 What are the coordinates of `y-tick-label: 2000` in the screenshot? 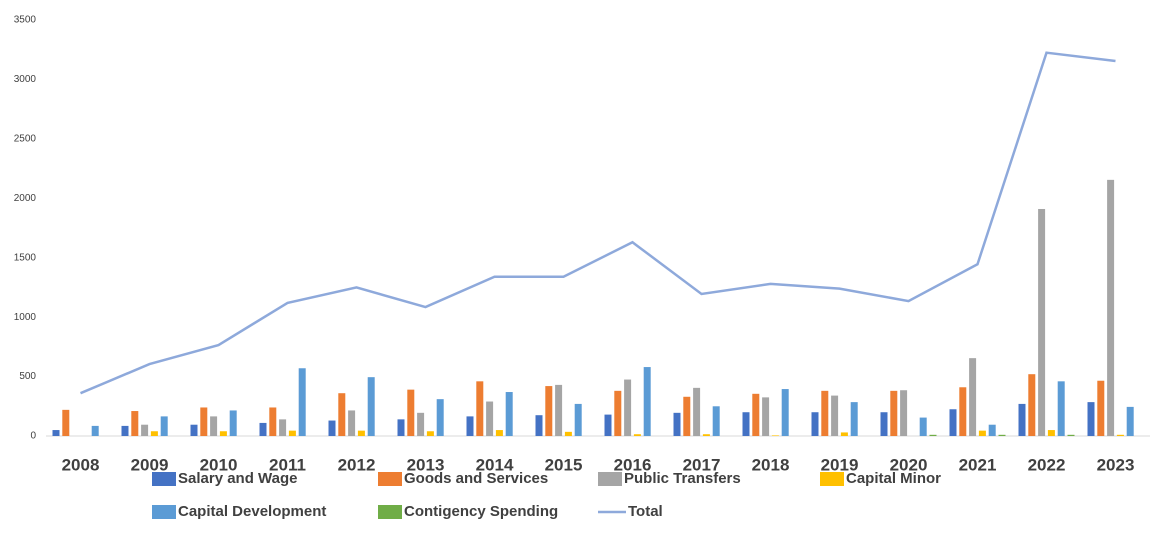 It's located at (25, 198).